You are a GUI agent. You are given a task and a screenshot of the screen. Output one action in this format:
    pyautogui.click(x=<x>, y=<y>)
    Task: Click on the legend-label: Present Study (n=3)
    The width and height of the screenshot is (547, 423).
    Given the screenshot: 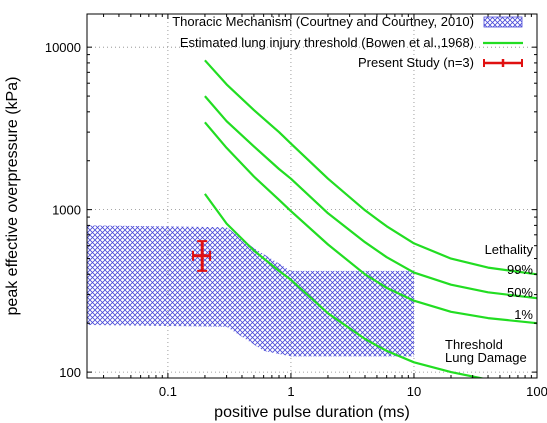 What is the action you would take?
    pyautogui.click(x=416, y=62)
    